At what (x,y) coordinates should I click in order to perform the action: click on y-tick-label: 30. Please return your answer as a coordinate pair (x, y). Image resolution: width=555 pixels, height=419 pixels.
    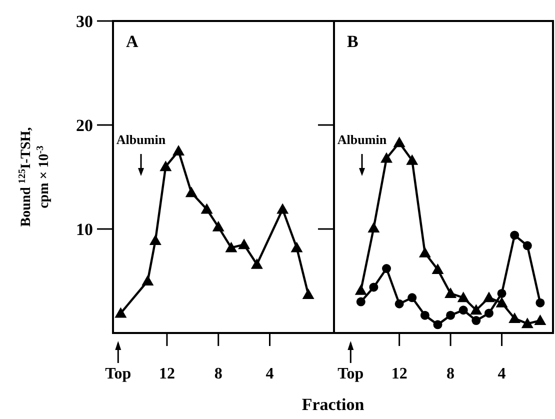
    Looking at the image, I should click on (84, 21).